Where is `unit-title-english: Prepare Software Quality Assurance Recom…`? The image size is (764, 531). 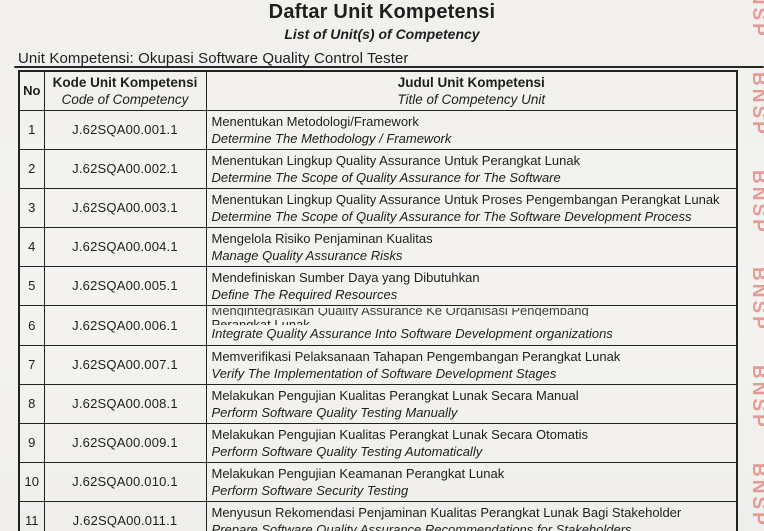
unit-title-english: Prepare Software Quality Assurance Recom… is located at coordinates (421, 526).